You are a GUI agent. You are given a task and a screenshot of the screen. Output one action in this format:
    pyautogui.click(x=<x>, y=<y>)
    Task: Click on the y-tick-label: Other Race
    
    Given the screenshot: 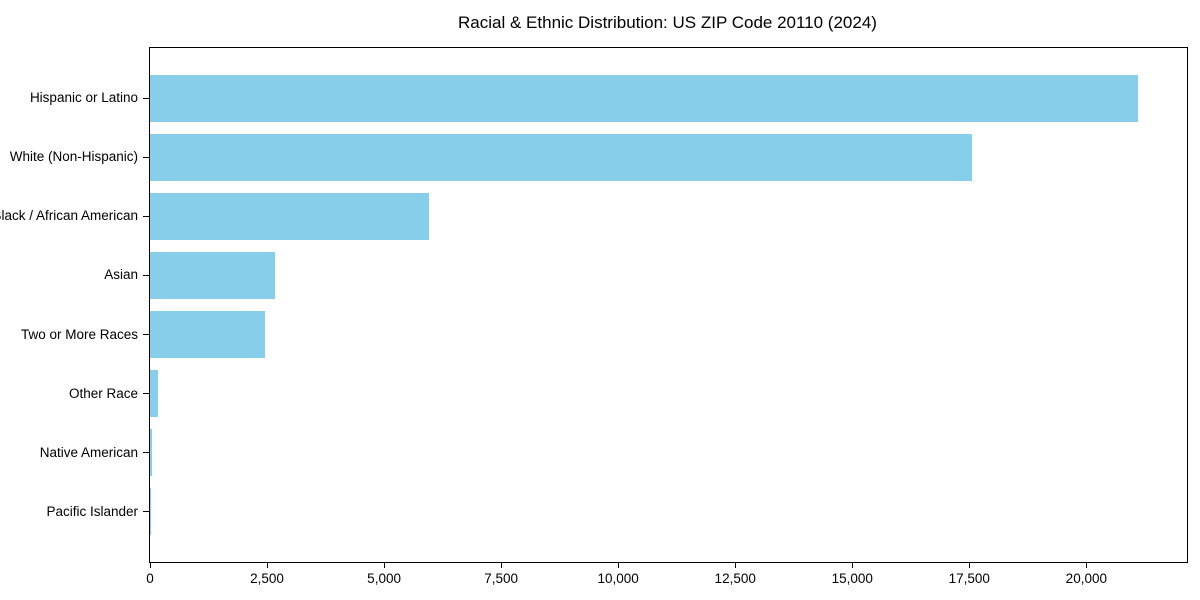 What is the action you would take?
    pyautogui.click(x=103, y=393)
    